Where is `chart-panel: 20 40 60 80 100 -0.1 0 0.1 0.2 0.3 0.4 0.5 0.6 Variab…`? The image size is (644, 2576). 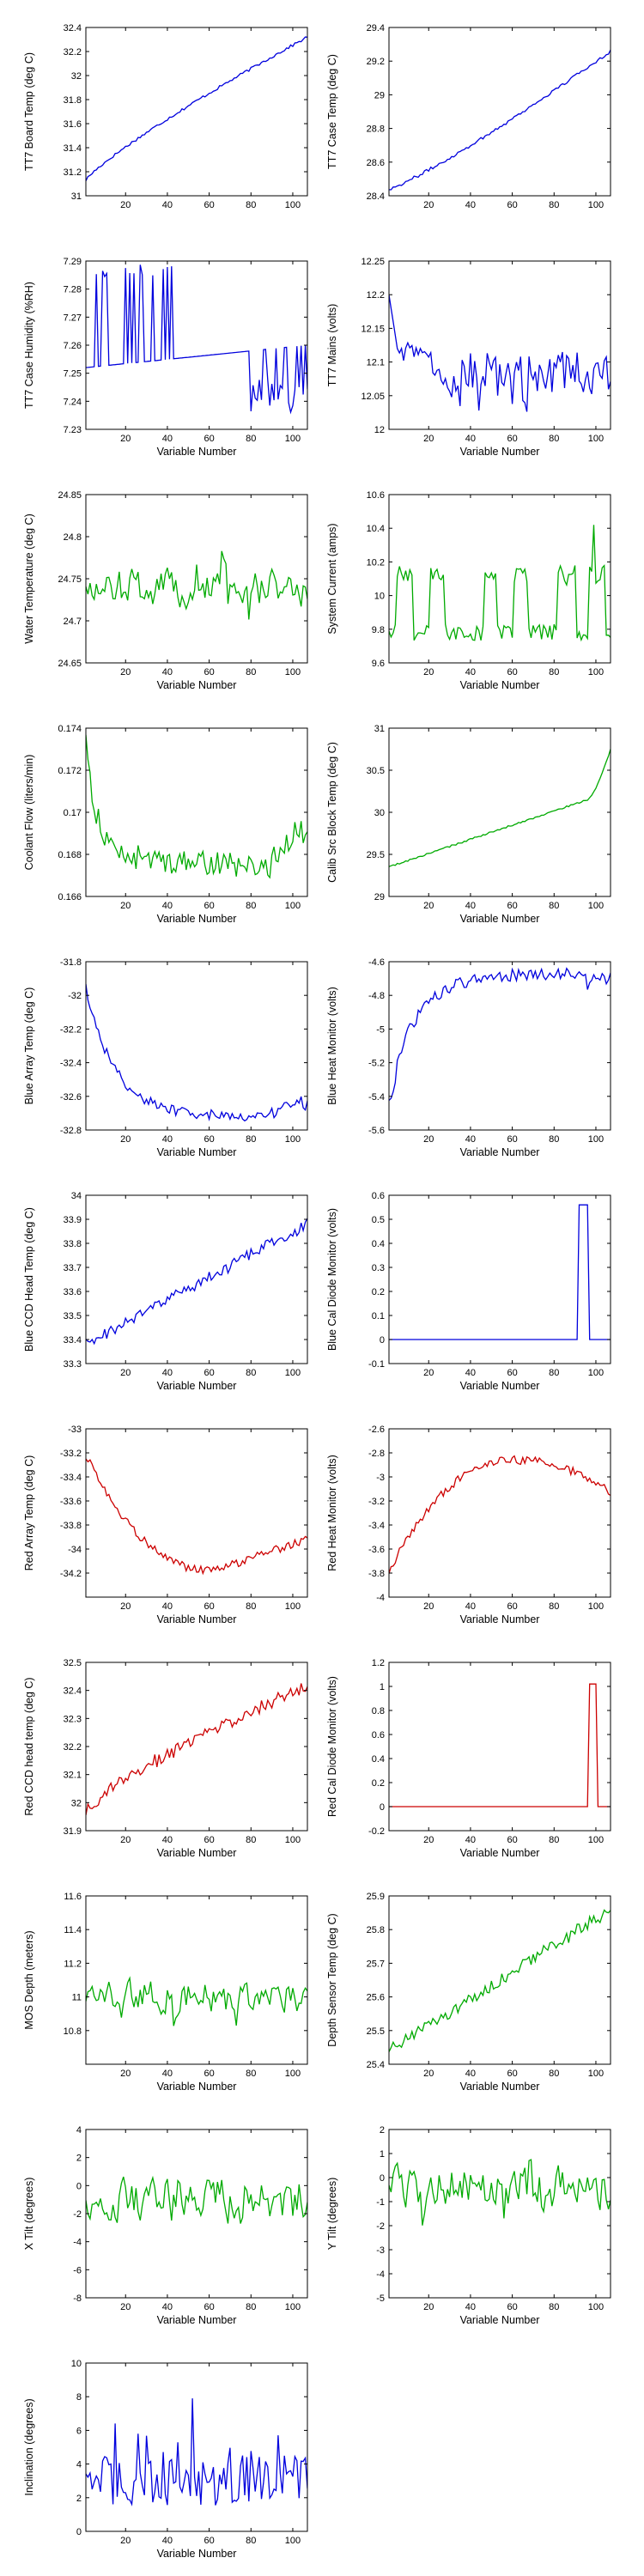
chart-panel: 20 40 60 80 100 -0.1 0 0.1 0.2 0.3 0.4 0.5 0.6 Variab… is located at coordinates (468, 1291).